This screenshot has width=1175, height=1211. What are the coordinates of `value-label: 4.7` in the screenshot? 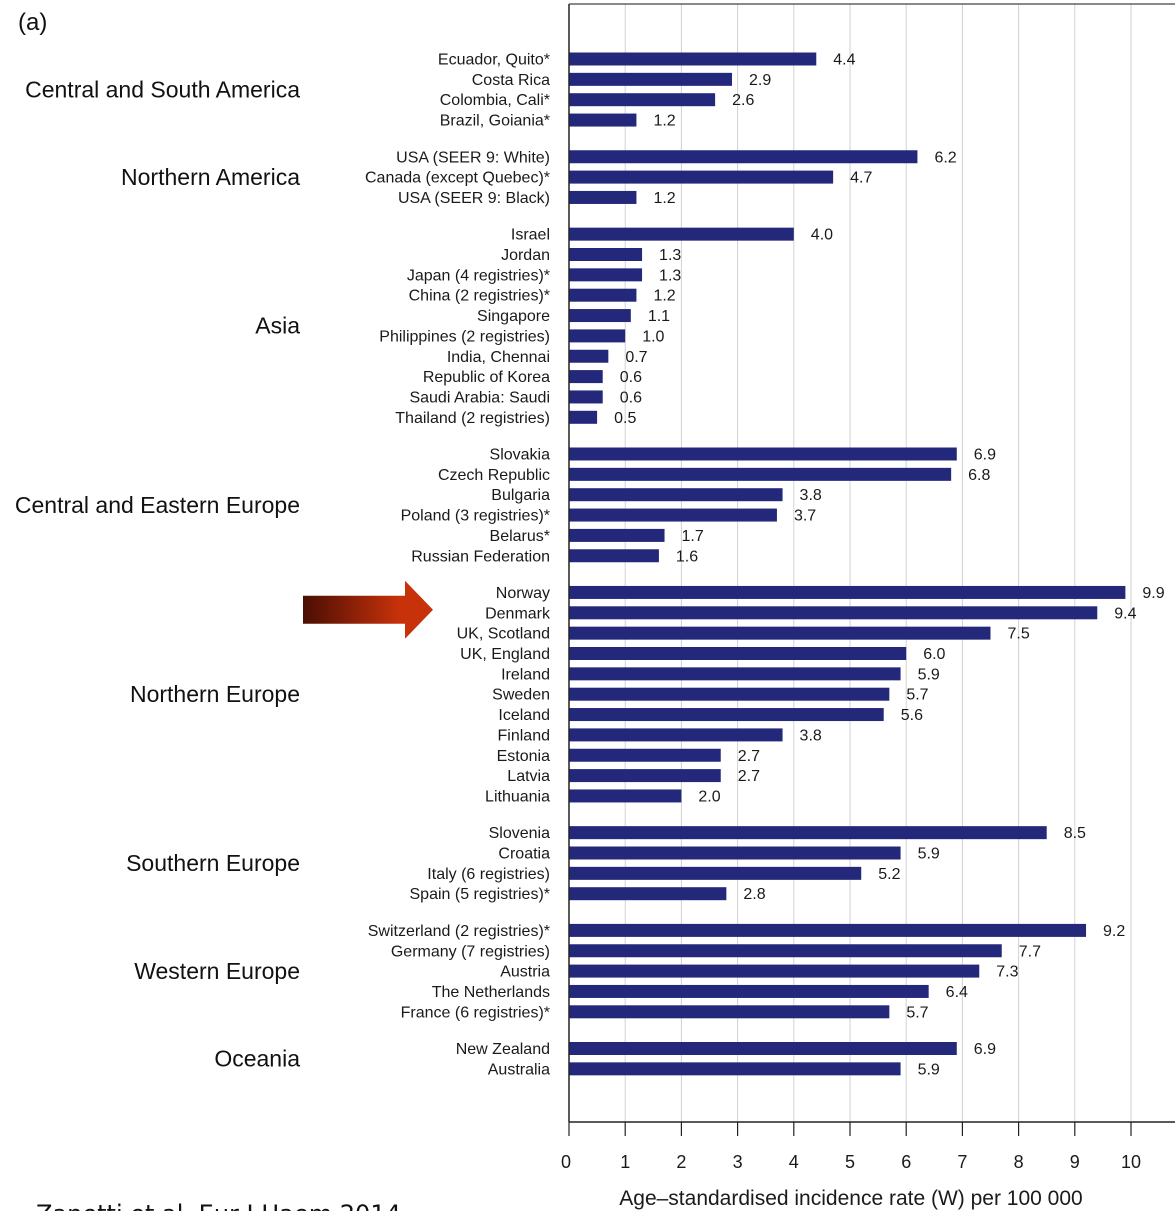 It's located at (861, 178).